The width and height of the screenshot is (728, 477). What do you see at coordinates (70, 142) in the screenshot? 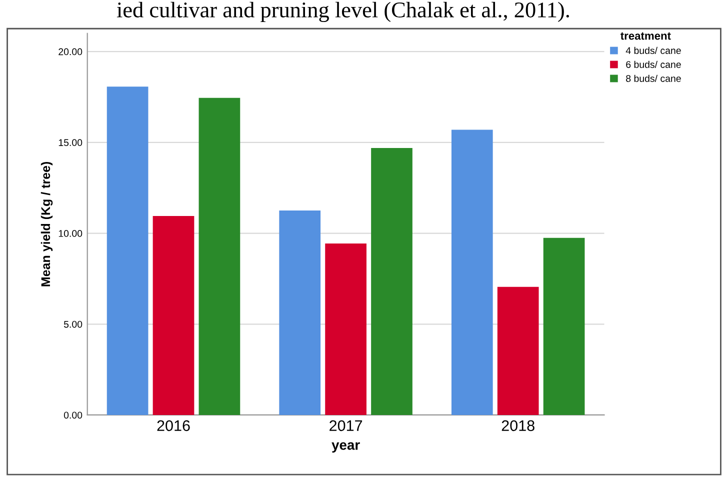
I see `y-tick-label: 15.00` at bounding box center [70, 142].